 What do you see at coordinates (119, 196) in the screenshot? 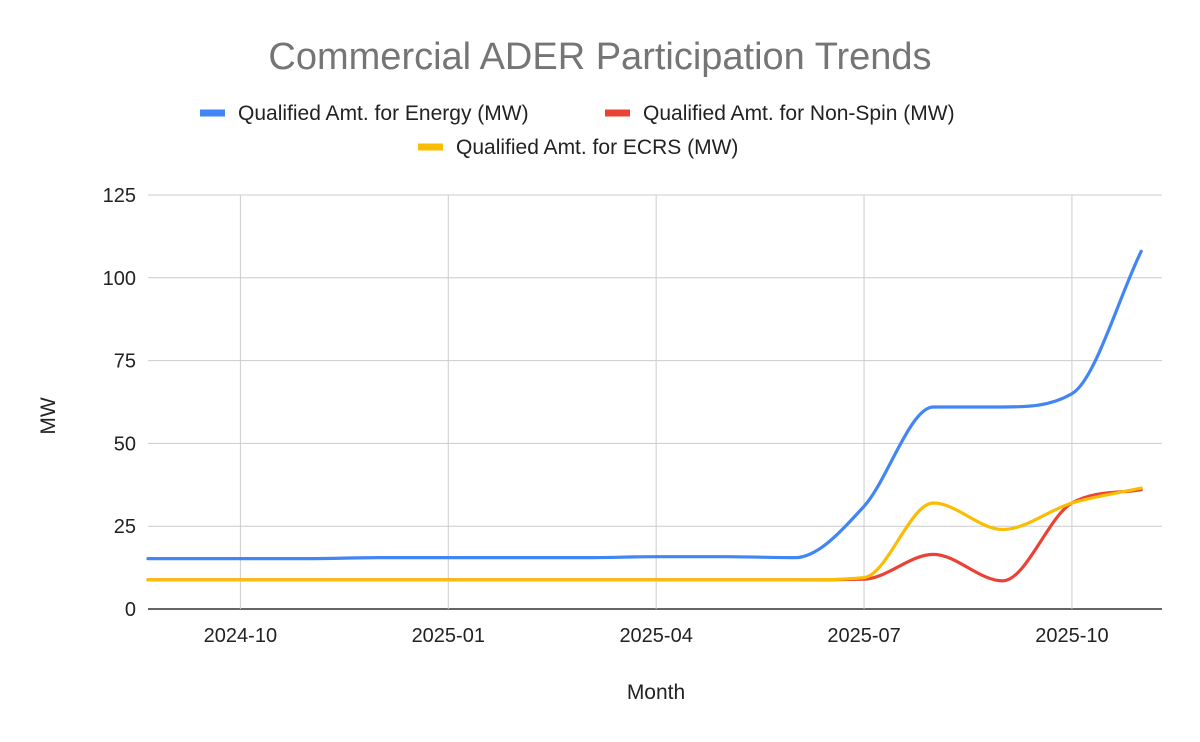
I see `y-tick-label: 125` at bounding box center [119, 196].